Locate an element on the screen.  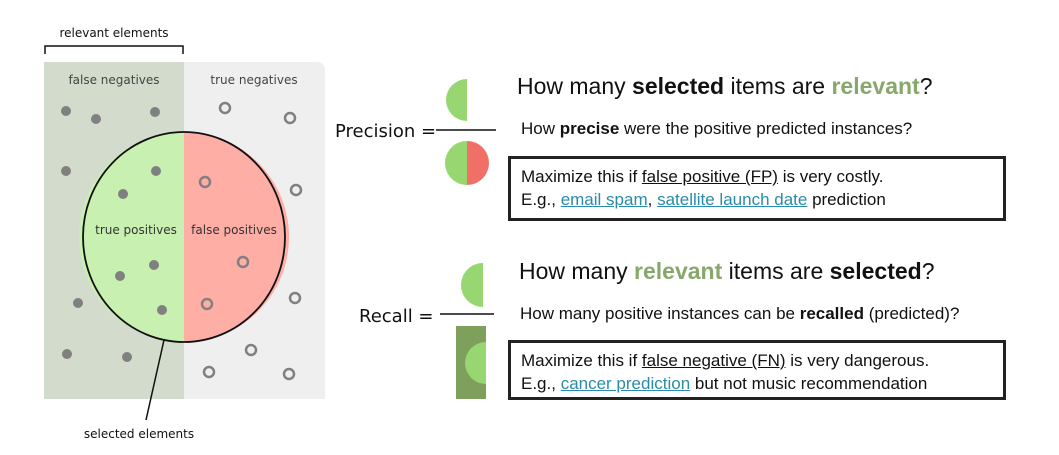
relevant-elements-label: relevant elements is located at coordinates (113, 33).